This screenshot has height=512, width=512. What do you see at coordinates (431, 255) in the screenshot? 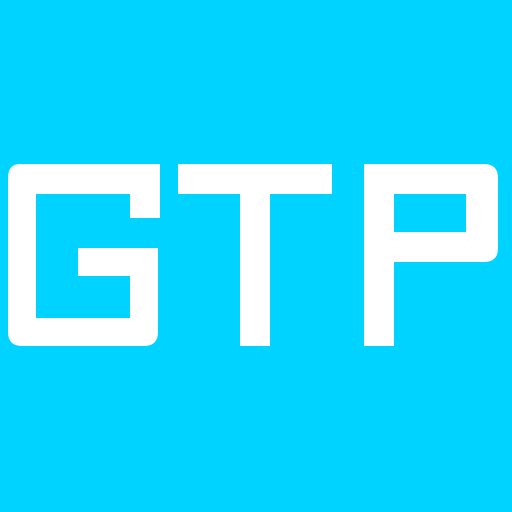
I see `letter-p` at bounding box center [431, 255].